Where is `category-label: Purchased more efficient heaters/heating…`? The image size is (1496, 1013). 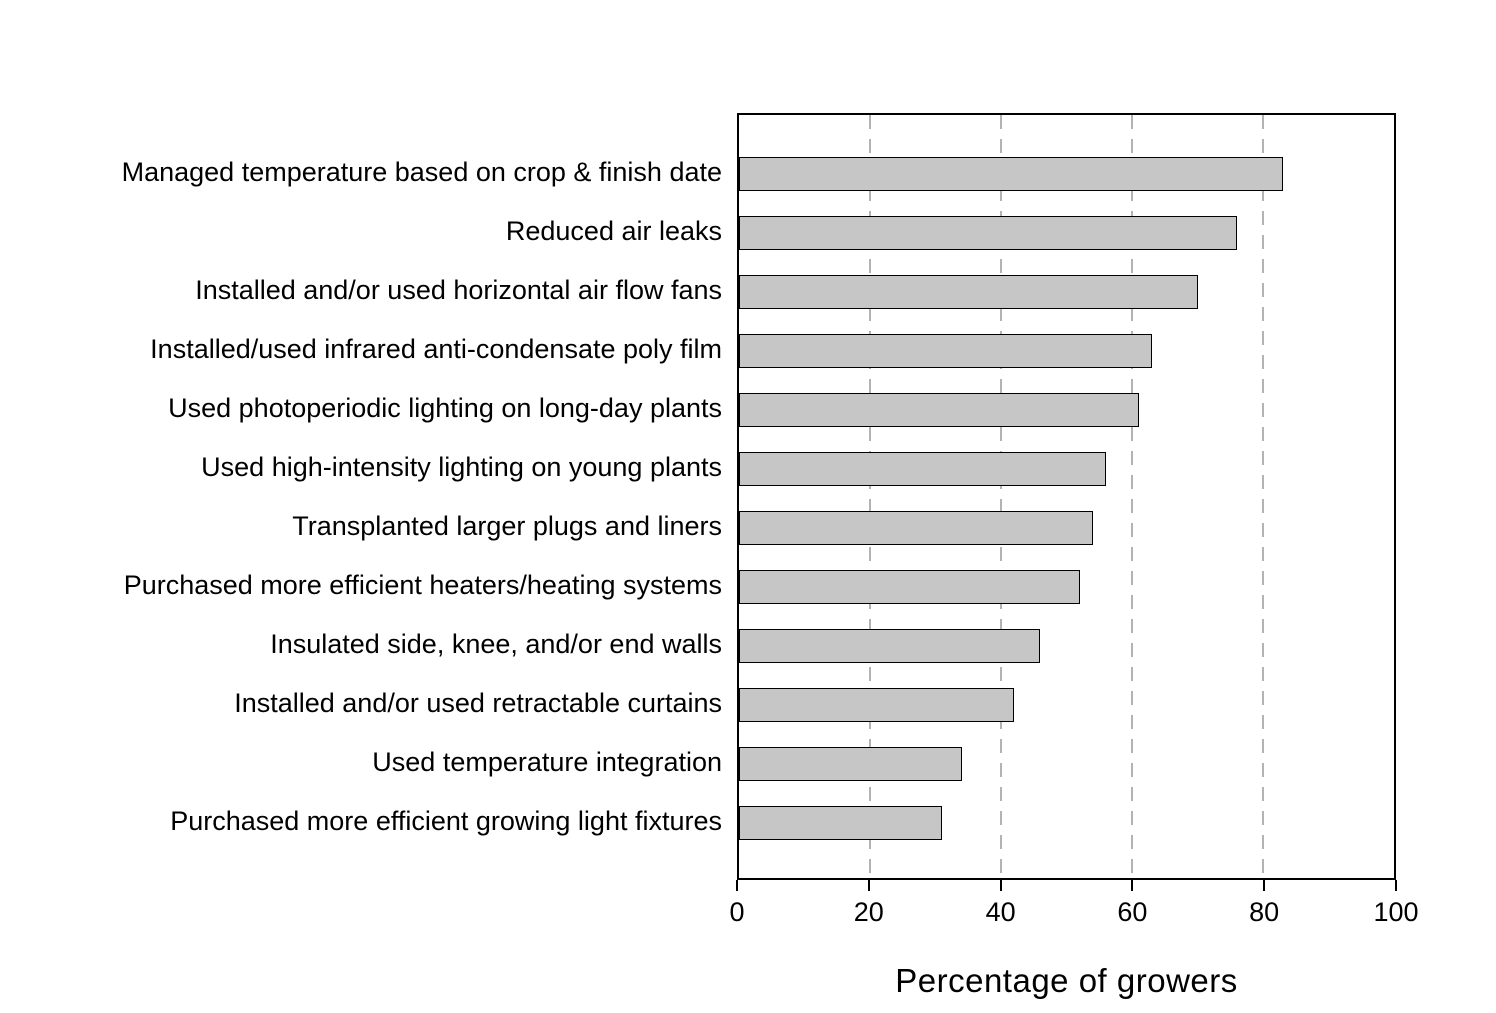 category-label: Purchased more efficient heaters/heating… is located at coordinates (422, 584).